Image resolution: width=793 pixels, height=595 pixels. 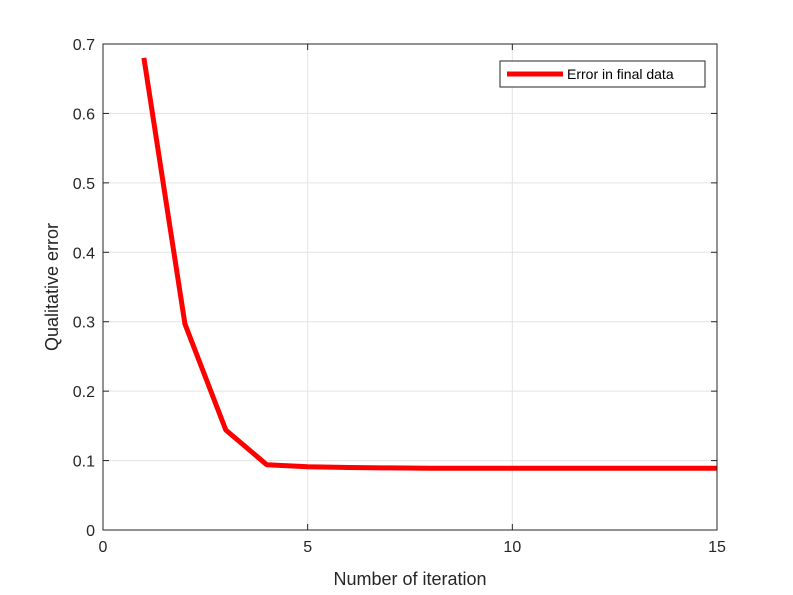 What do you see at coordinates (307, 547) in the screenshot?
I see `x-tick-label: 5` at bounding box center [307, 547].